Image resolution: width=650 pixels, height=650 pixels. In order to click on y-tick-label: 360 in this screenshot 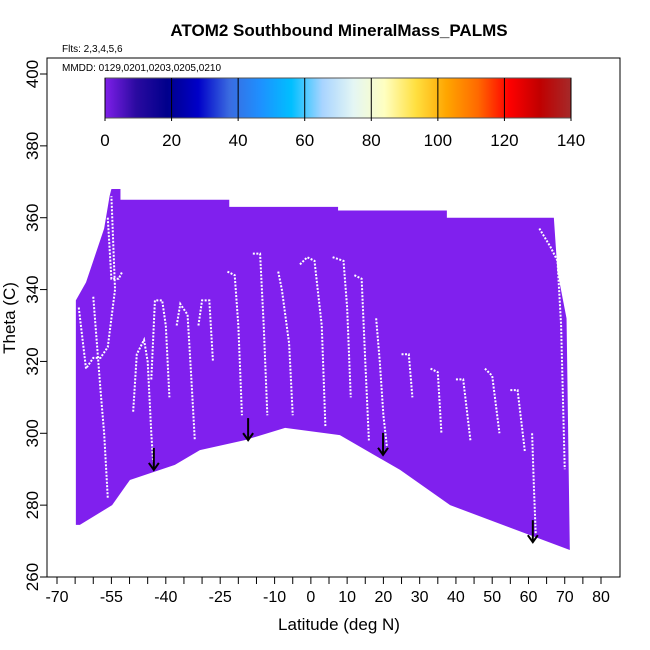, I will do `click(32, 218)`.